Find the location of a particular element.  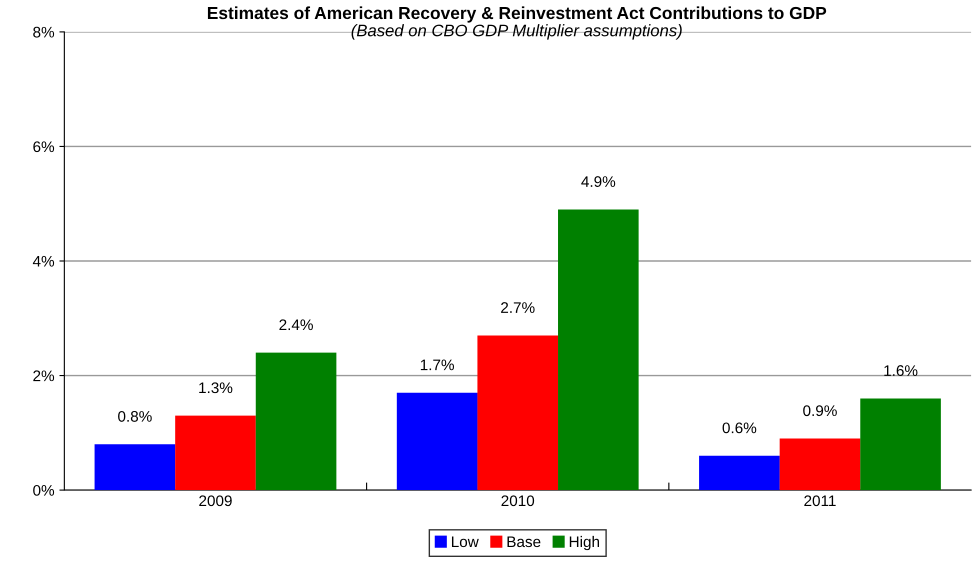

x-tick-label: 2011 is located at coordinates (820, 500).